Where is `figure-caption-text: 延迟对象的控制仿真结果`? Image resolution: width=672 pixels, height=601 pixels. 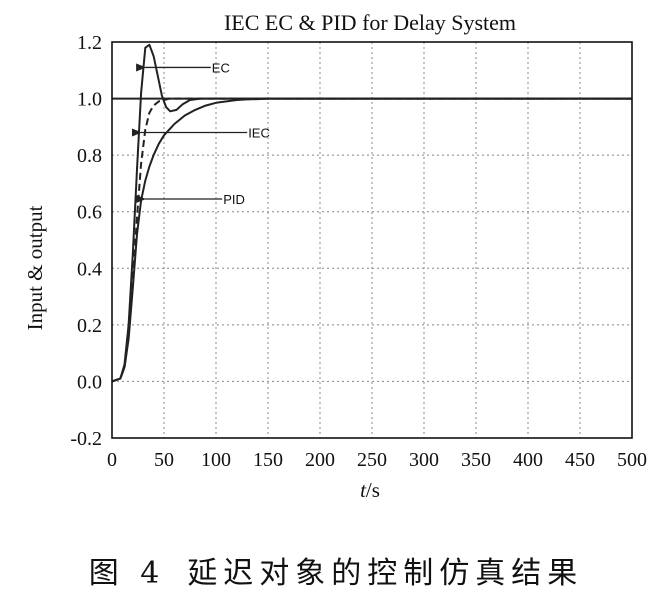 figure-caption-text: 延迟对象的控制仿真结果 is located at coordinates (385, 573).